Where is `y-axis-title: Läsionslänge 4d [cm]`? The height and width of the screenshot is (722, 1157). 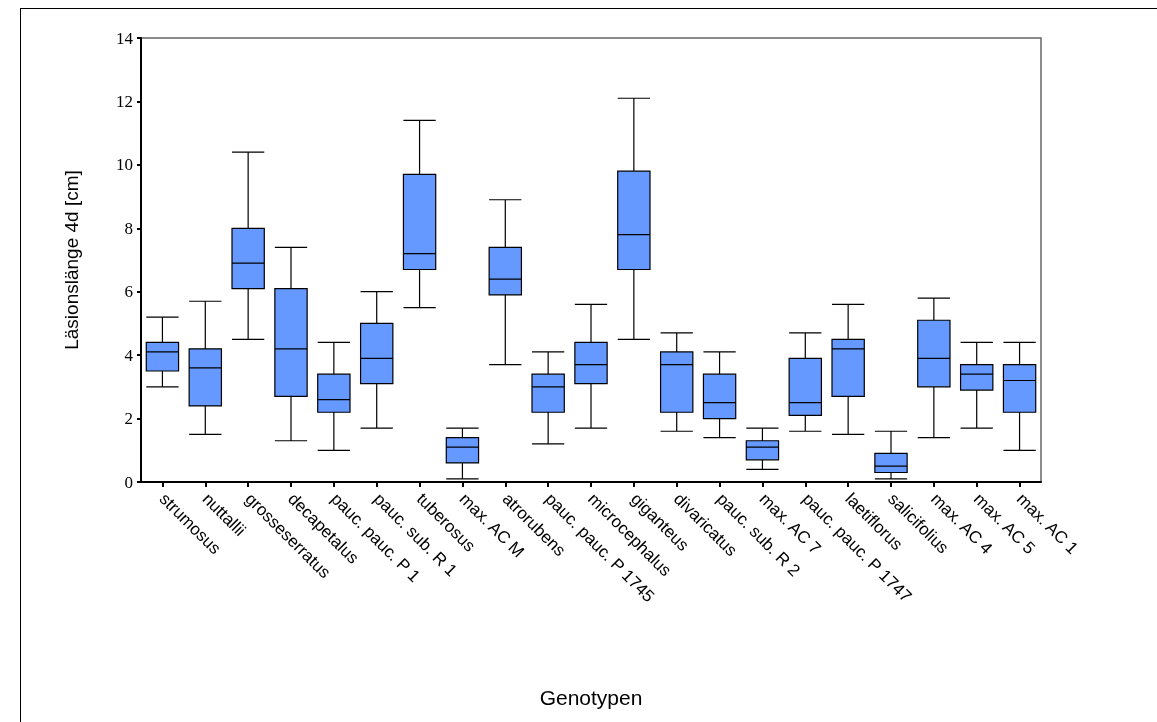 y-axis-title: Läsionslänge 4d [cm] is located at coordinates (71, 260).